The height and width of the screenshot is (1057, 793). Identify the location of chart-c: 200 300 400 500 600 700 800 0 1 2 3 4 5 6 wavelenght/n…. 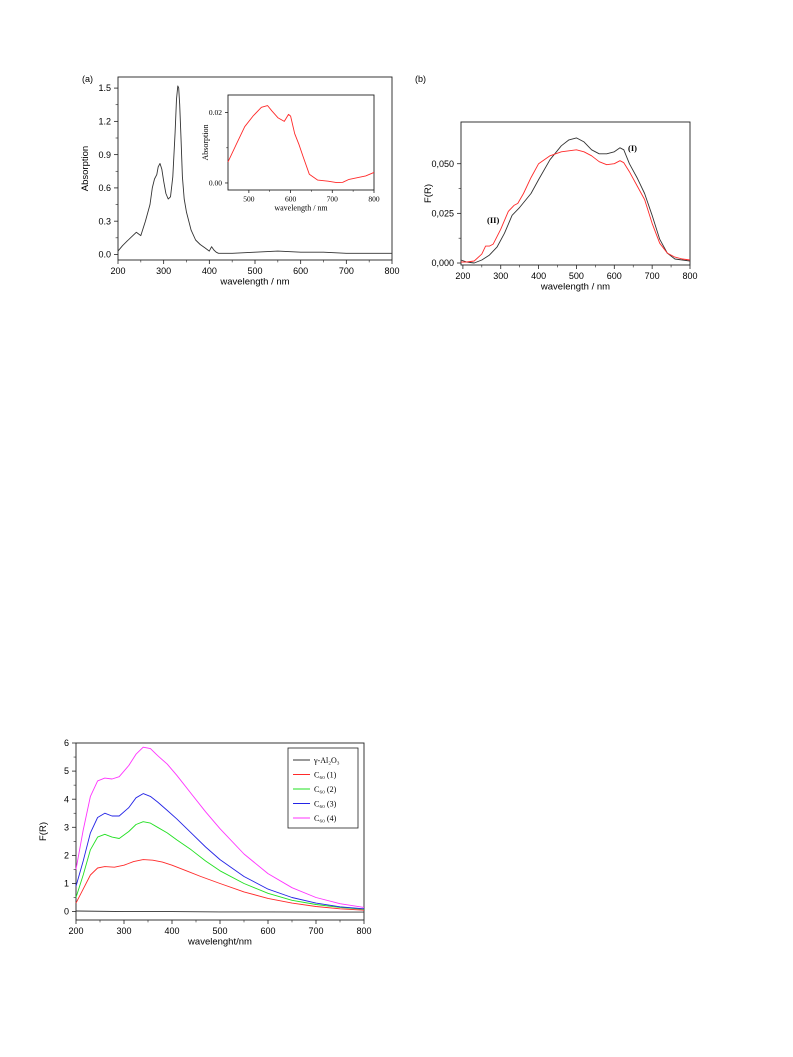
(205, 843).